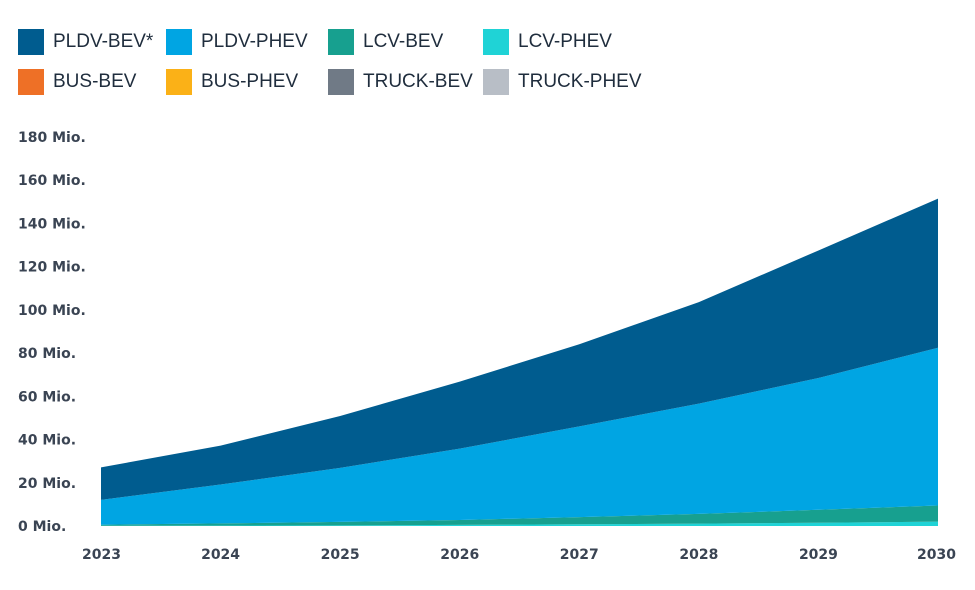 The image size is (975, 590). I want to click on y-tick-label: 120 Mio., so click(52, 268).